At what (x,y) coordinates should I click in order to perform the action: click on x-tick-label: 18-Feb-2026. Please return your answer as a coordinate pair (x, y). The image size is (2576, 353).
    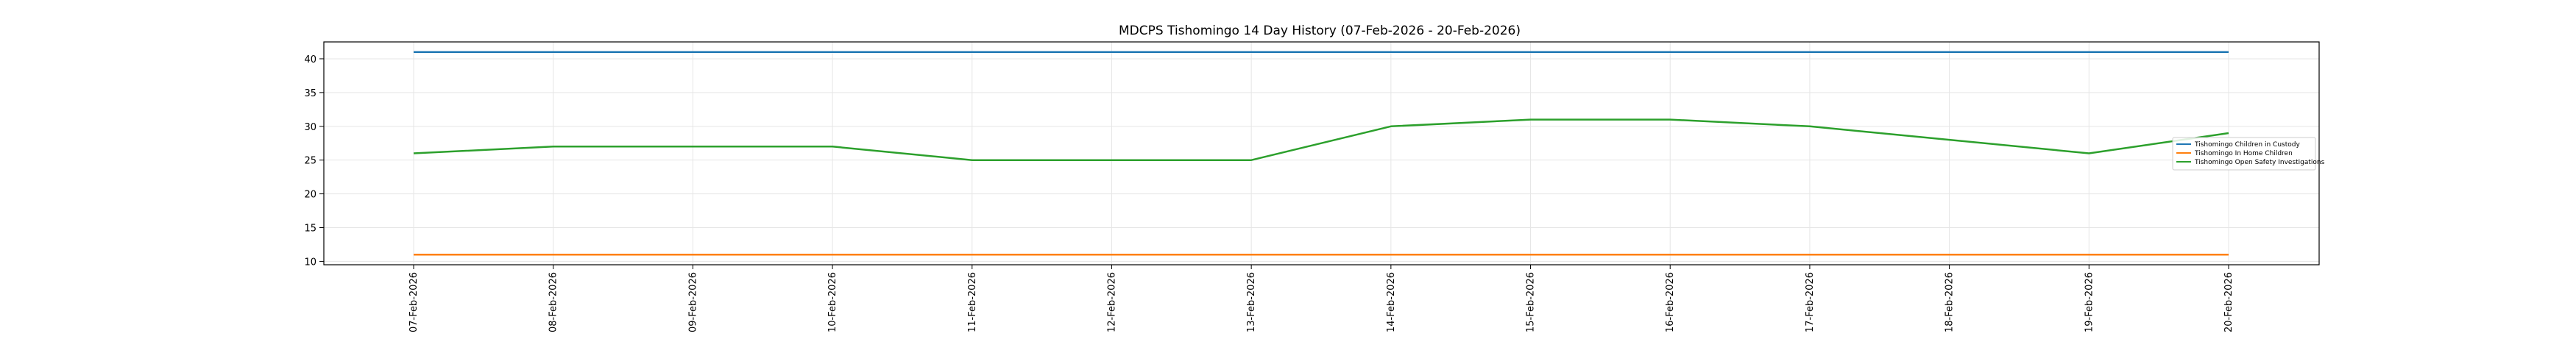
    Looking at the image, I should click on (1950, 302).